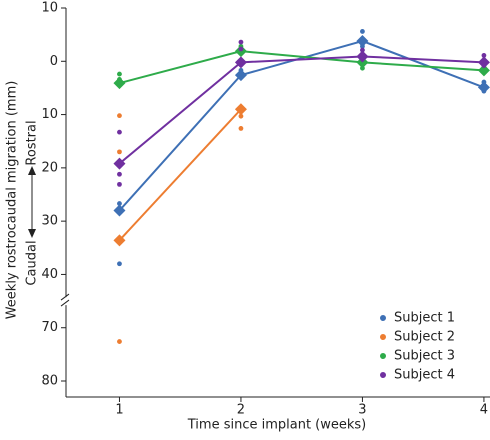 The width and height of the screenshot is (490, 440). Describe the element at coordinates (424, 318) in the screenshot. I see `legend-label: Subject 1` at that location.